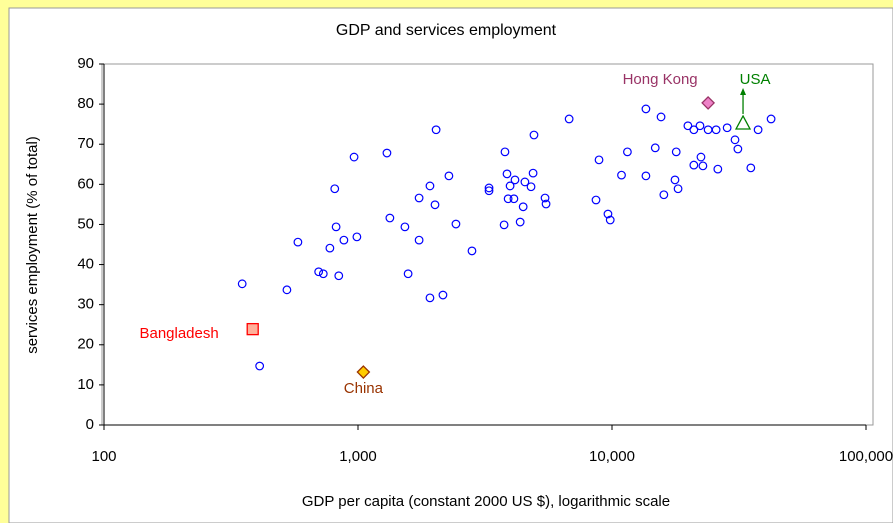 The height and width of the screenshot is (523, 893). What do you see at coordinates (612, 456) in the screenshot?
I see `x-tick-label: 10,000` at bounding box center [612, 456].